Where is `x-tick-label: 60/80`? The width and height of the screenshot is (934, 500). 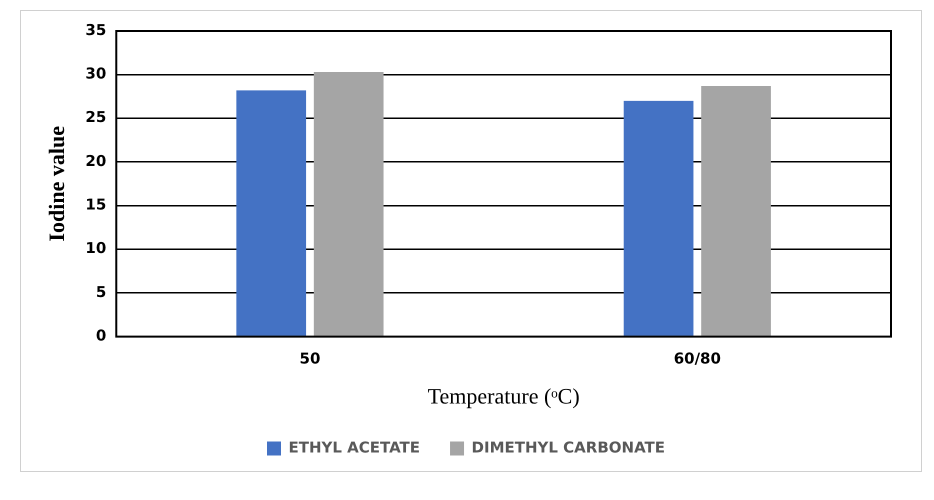 x-tick-label: 60/80 is located at coordinates (697, 358).